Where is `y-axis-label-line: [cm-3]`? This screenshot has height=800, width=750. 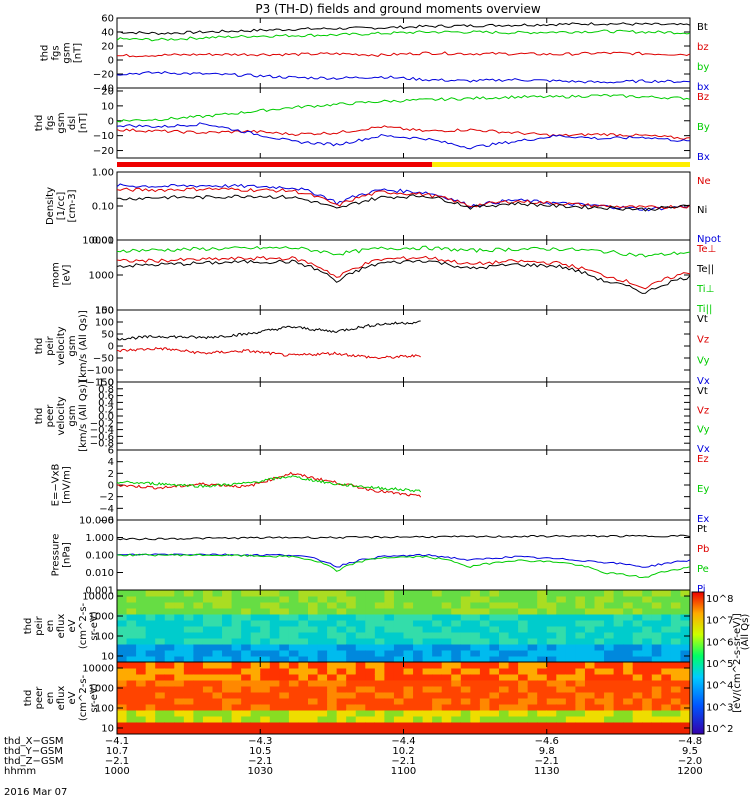
y-axis-label-line: [cm-3] is located at coordinates (72, 205).